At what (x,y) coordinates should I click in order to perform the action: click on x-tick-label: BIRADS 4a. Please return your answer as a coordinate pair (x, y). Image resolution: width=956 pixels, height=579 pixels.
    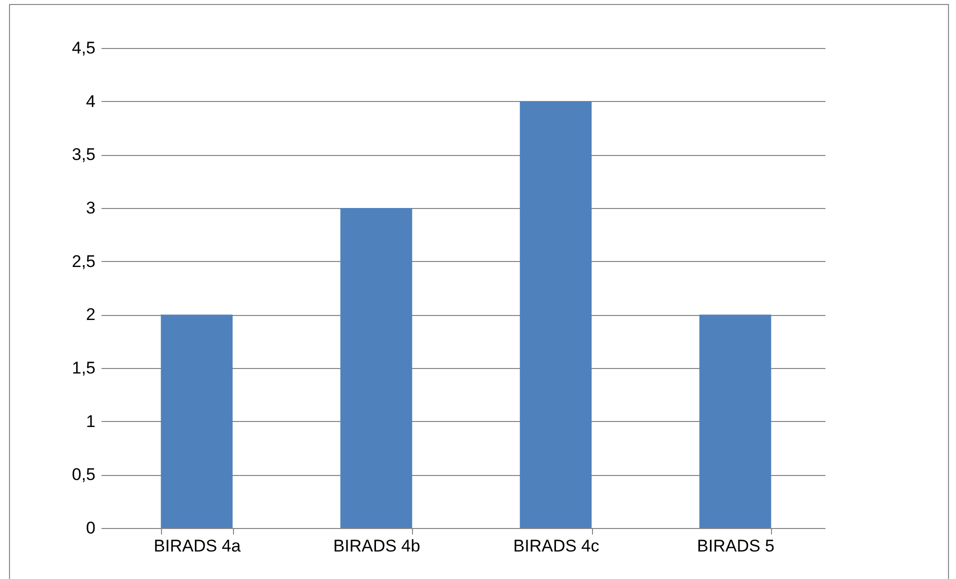
    Looking at the image, I should click on (198, 546).